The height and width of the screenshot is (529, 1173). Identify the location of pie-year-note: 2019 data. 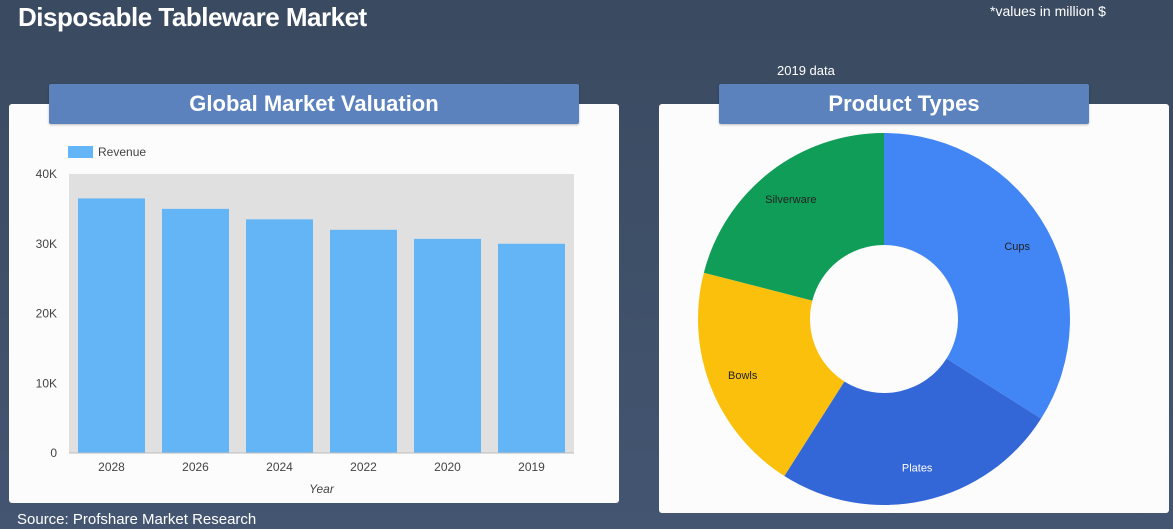
(806, 70).